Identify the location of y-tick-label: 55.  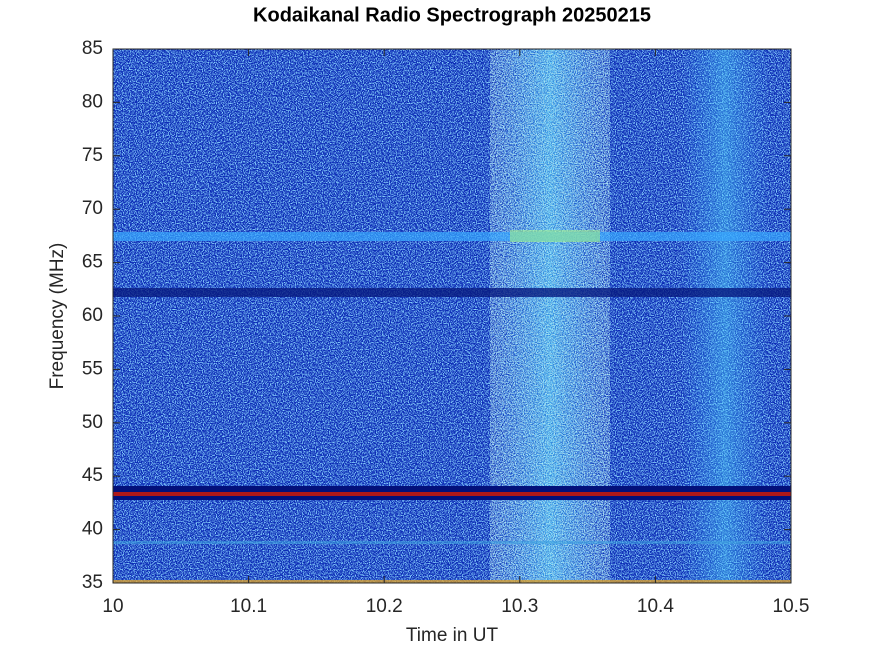
(92, 368).